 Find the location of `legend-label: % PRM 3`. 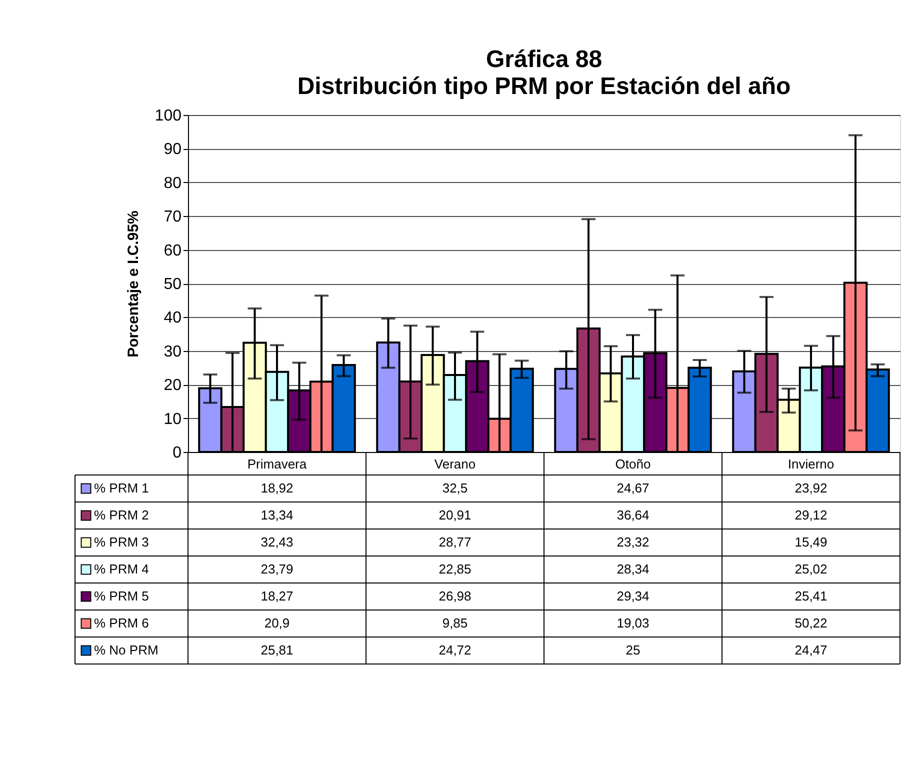

legend-label: % PRM 3 is located at coordinates (121, 542).